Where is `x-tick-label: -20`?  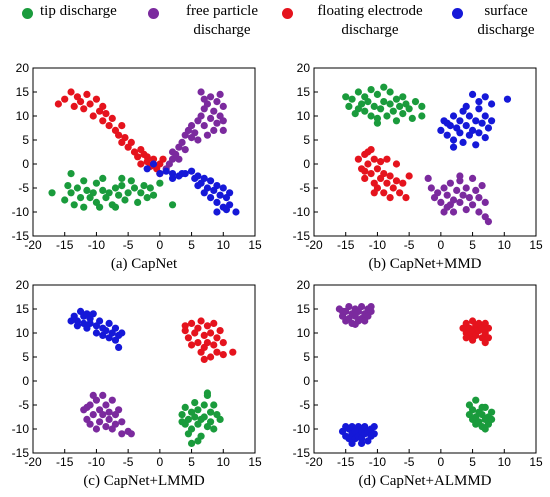
x-tick-label: -20 is located at coordinates (314, 245).